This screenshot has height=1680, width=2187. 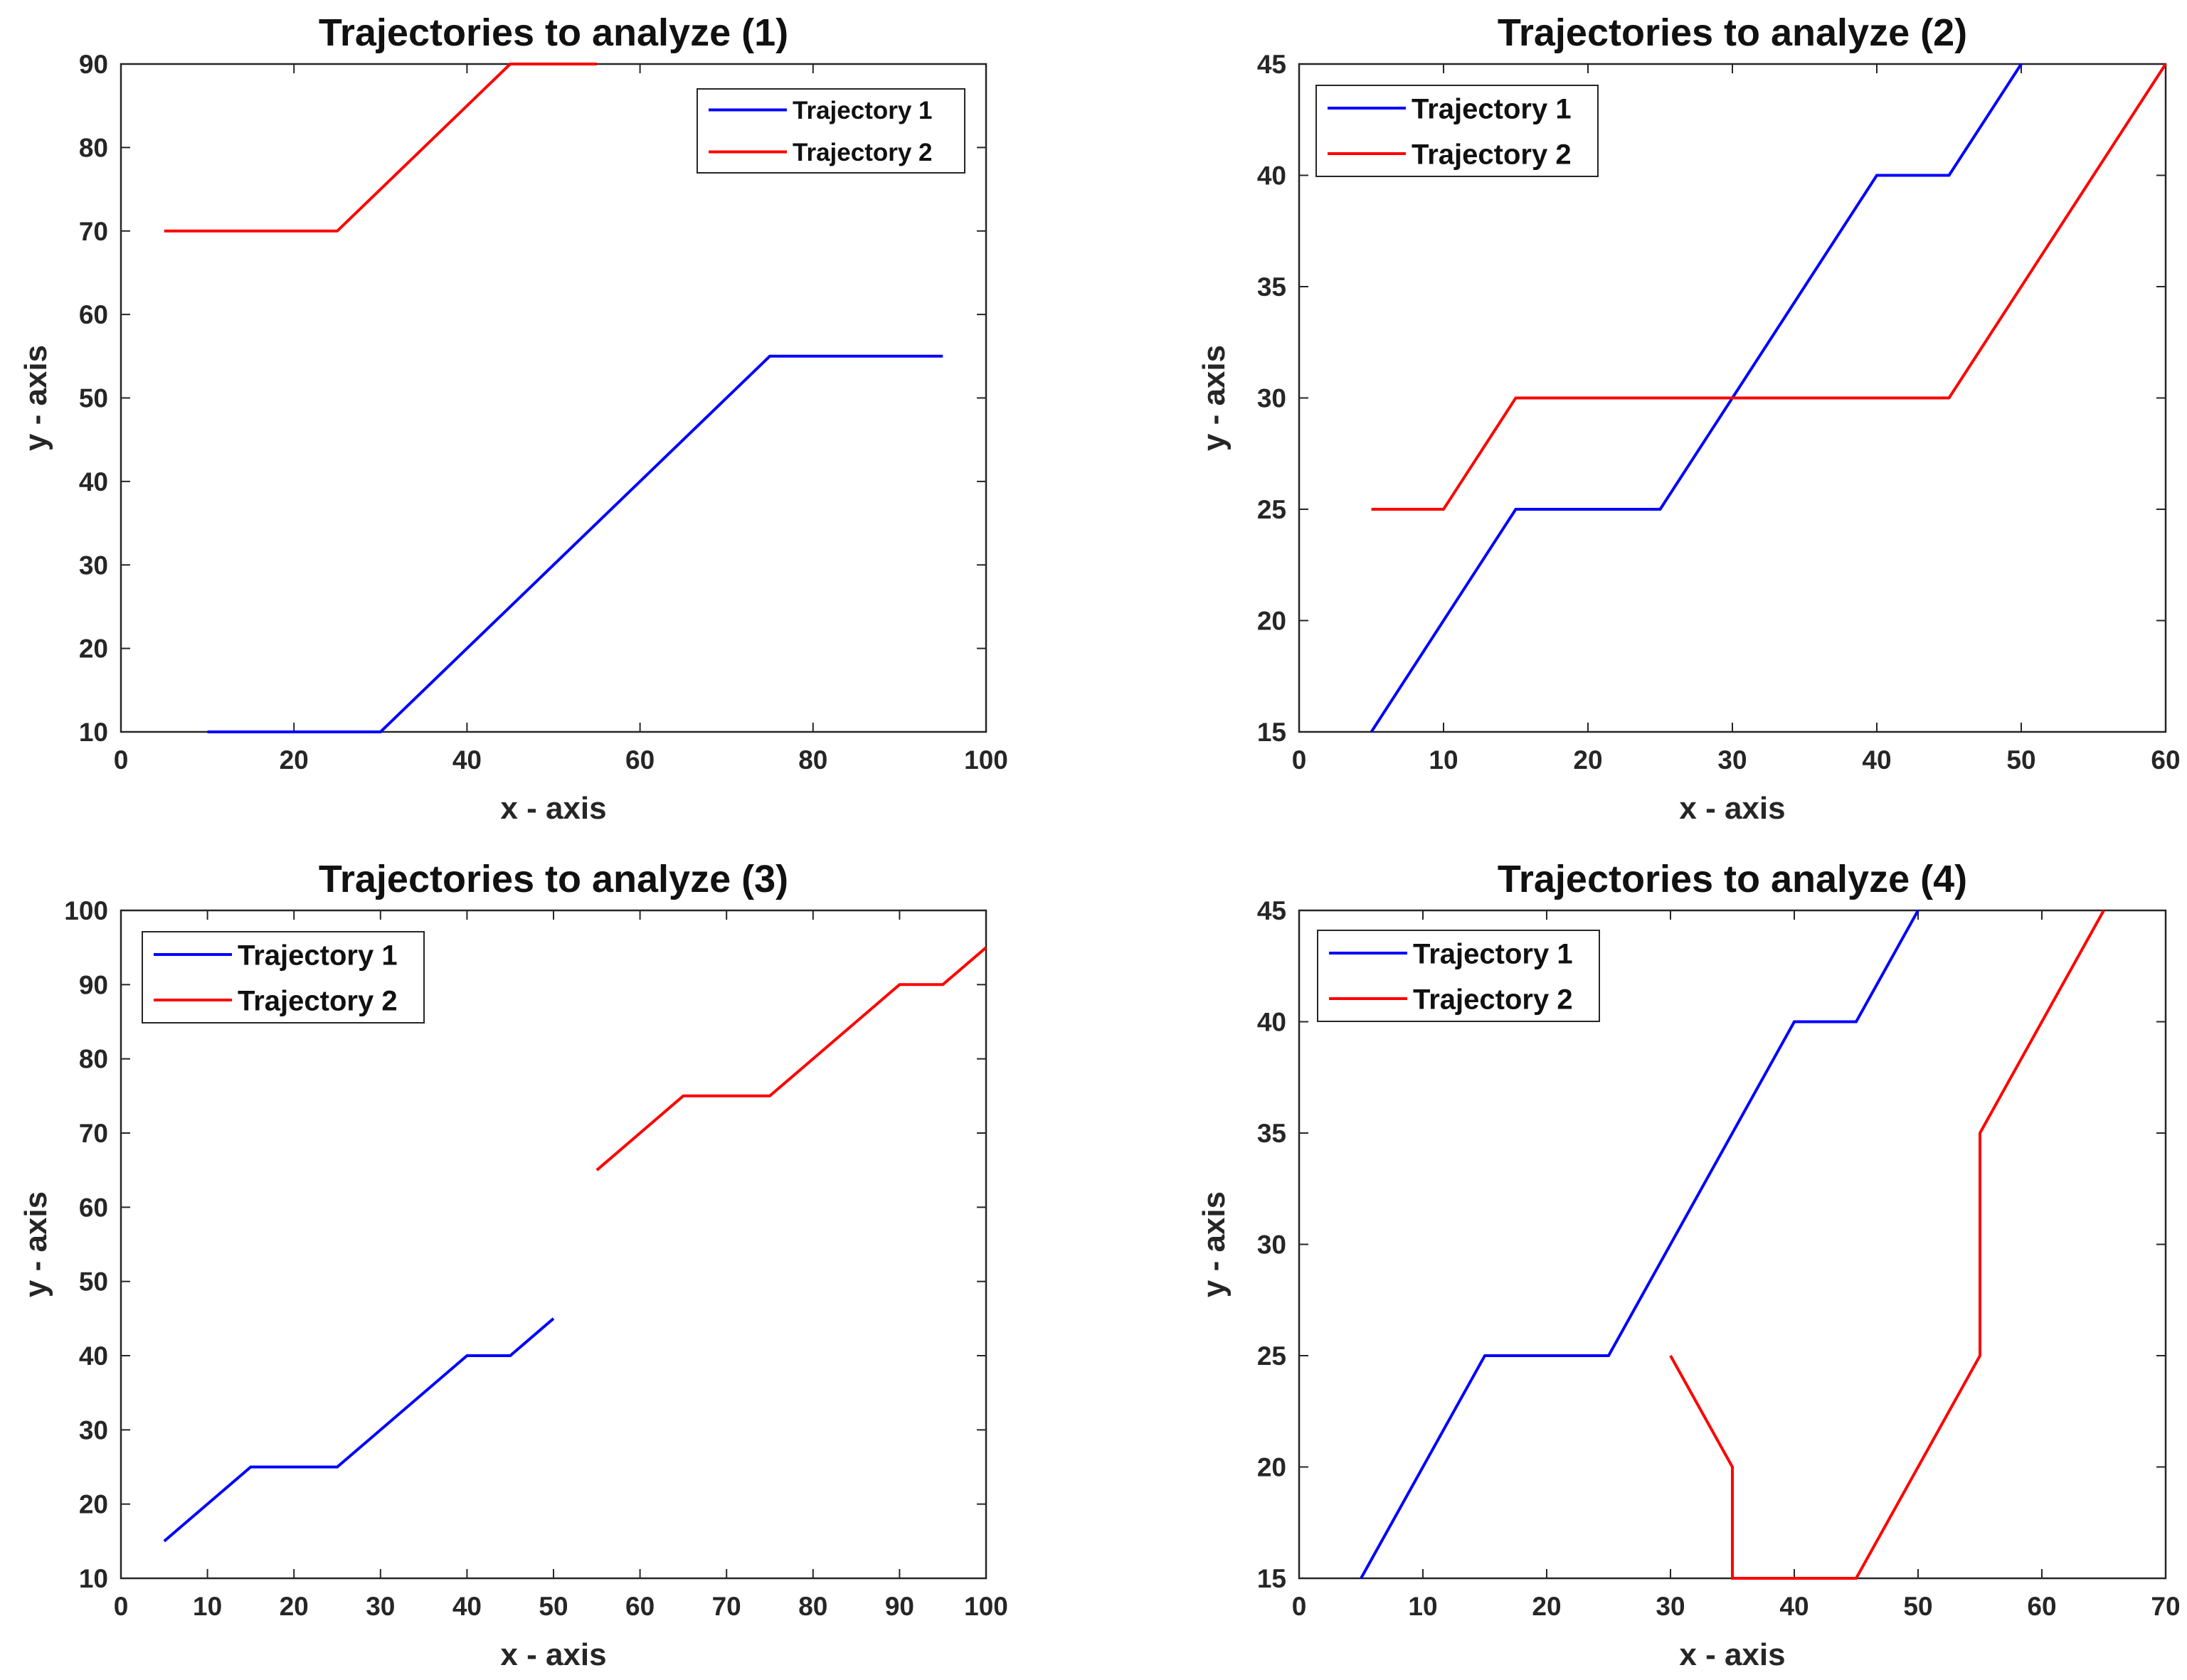 What do you see at coordinates (93, 1133) in the screenshot?
I see `y-tick-label: 70` at bounding box center [93, 1133].